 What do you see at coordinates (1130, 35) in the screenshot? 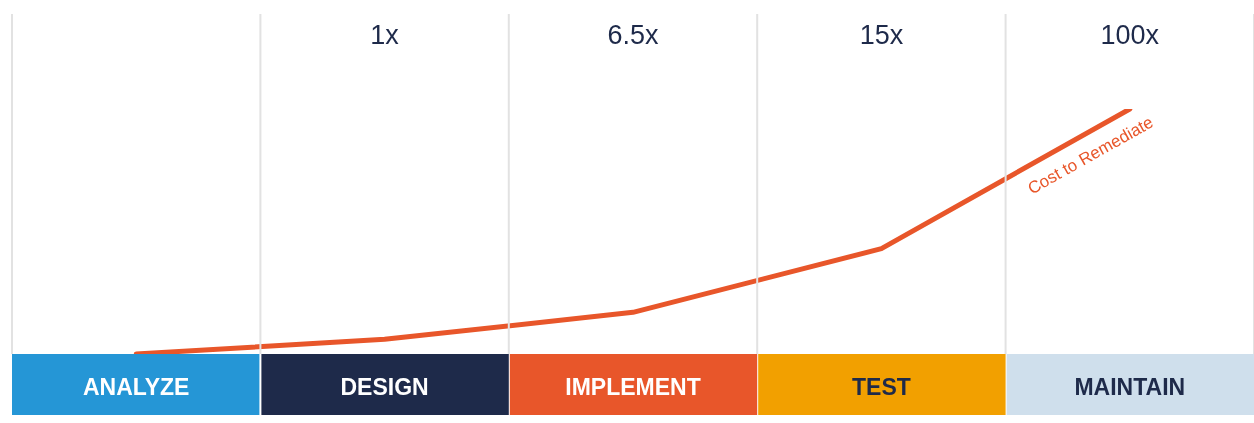
I see `text: 100x` at bounding box center [1130, 35].